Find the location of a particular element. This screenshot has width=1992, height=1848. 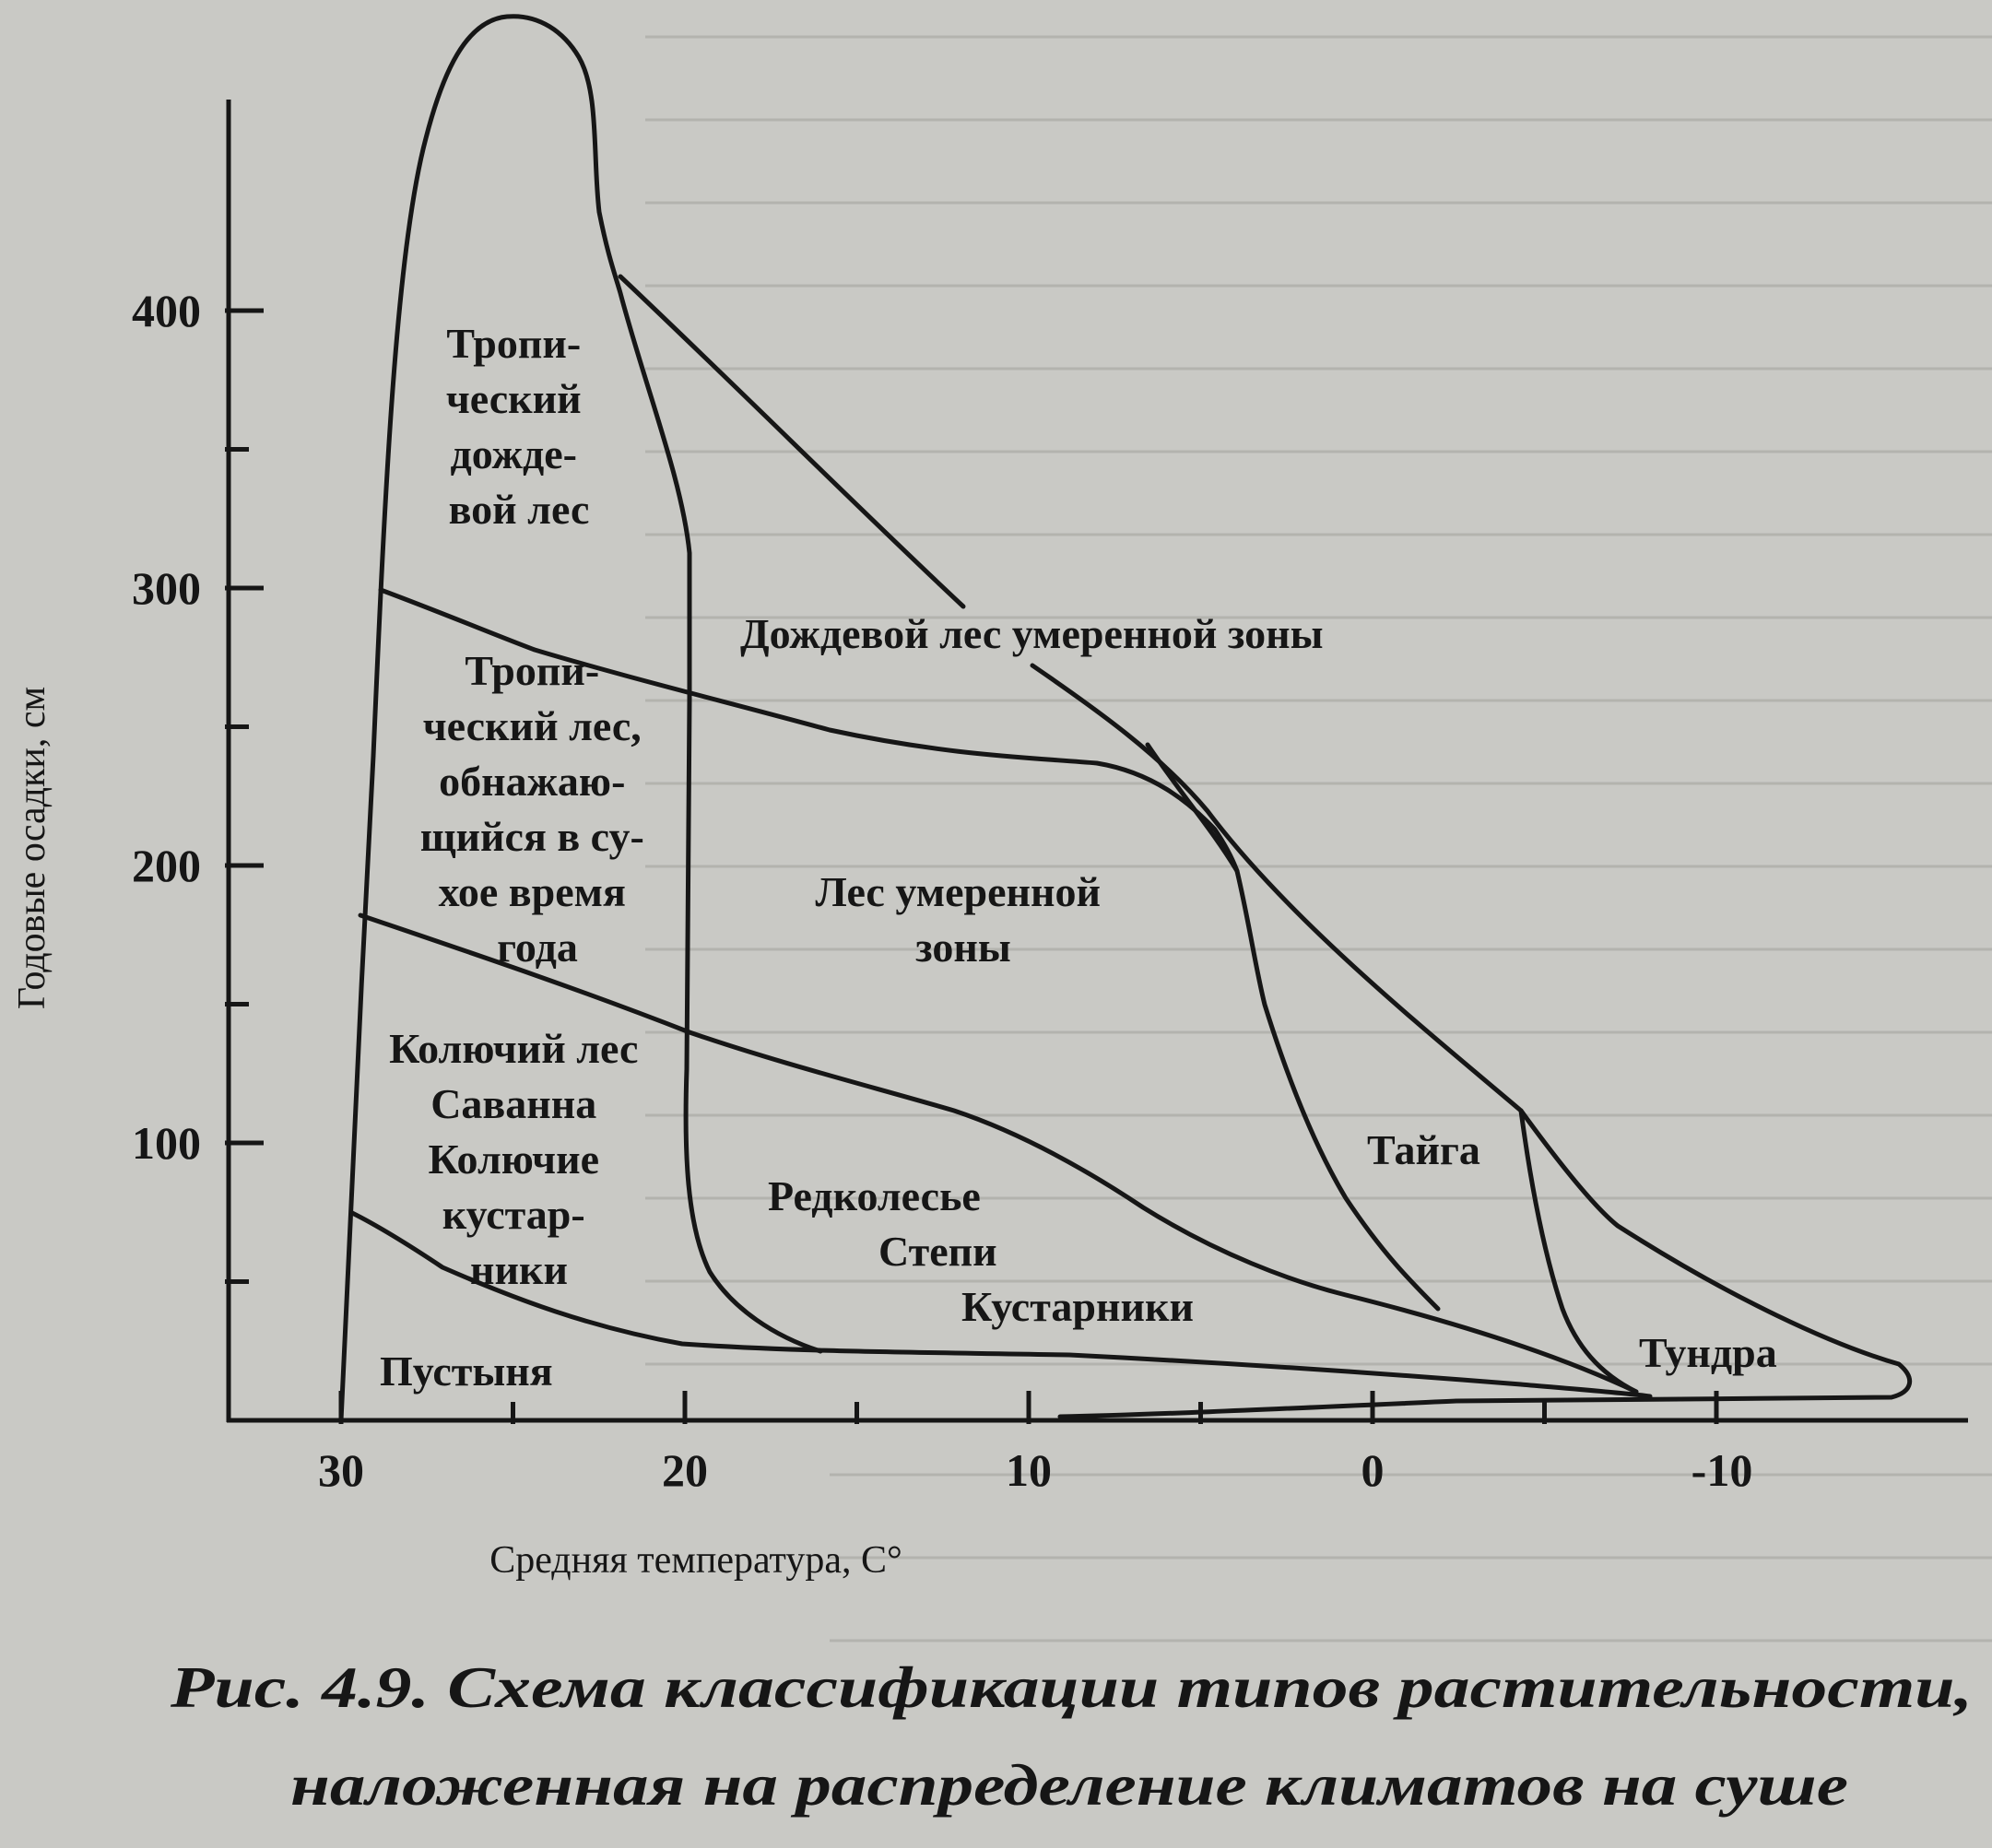

x-tick-labels: 30 20 10 0 -10 is located at coordinates (1035, 1470).